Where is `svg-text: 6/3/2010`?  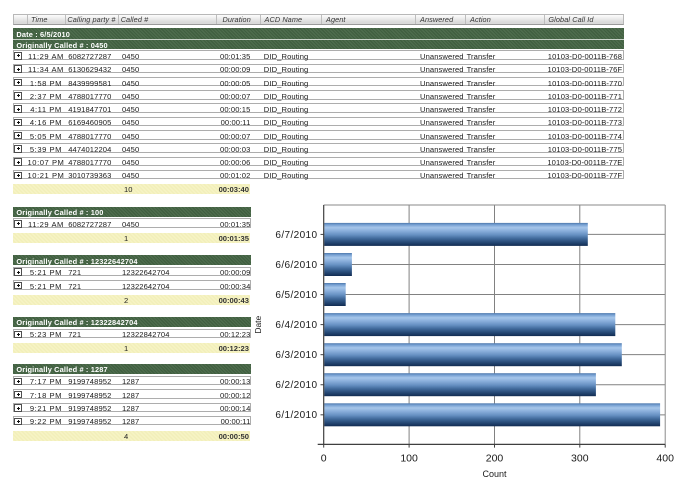
svg-text: 6/3/2010 is located at coordinates (296, 355).